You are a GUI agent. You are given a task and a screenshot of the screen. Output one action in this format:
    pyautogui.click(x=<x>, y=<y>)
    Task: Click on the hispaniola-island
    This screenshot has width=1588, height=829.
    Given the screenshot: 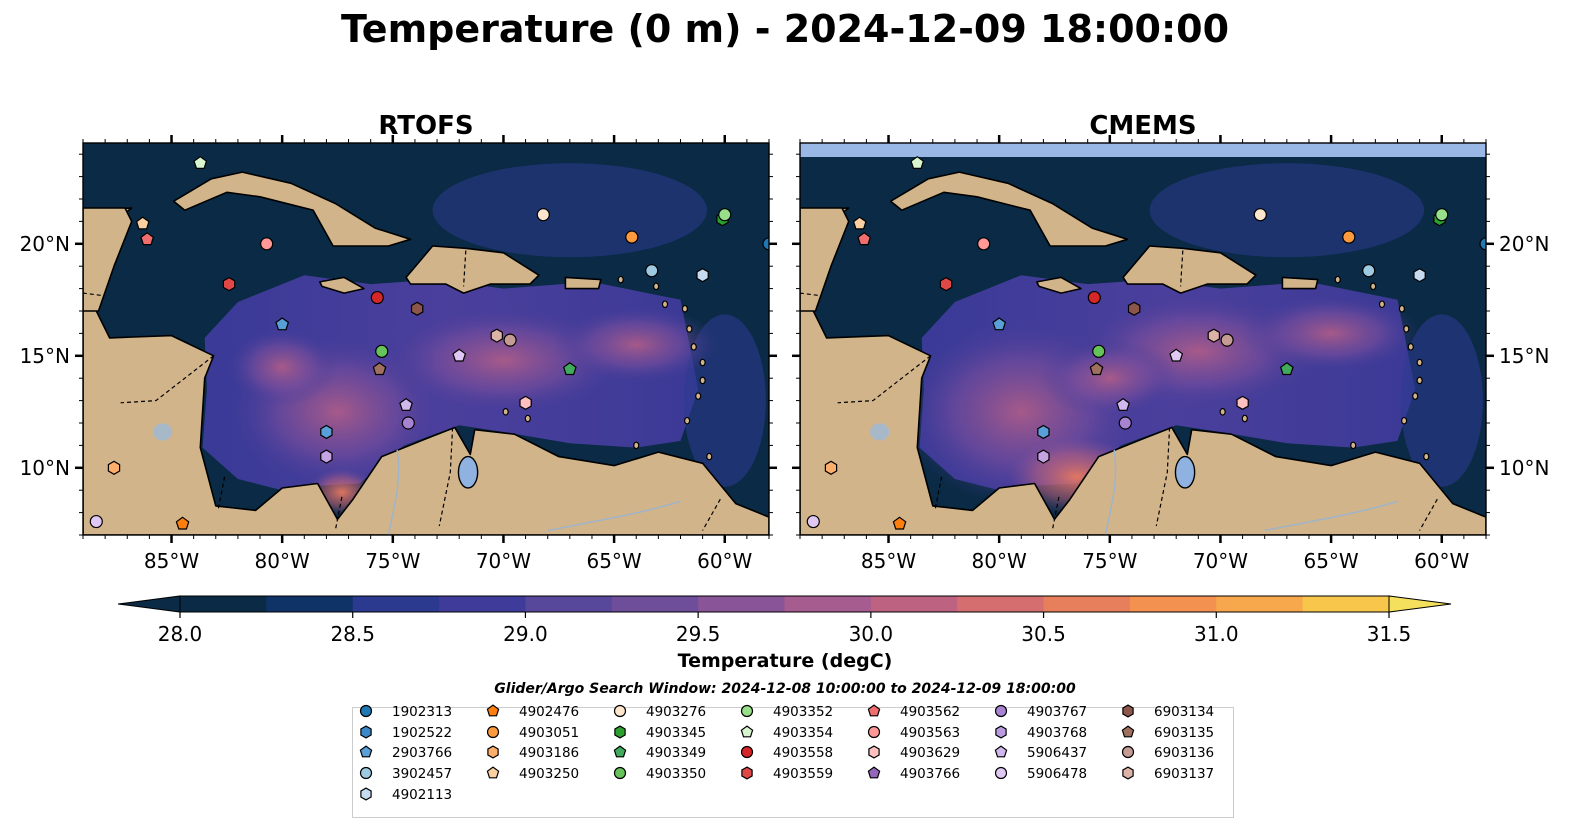 What is the action you would take?
    pyautogui.click(x=1189, y=269)
    